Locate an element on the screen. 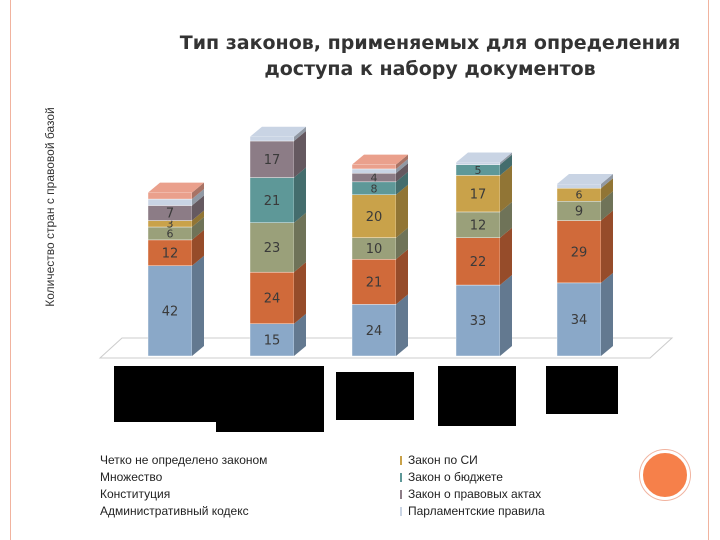 The image size is (720, 540). data-label: 9 is located at coordinates (579, 212).